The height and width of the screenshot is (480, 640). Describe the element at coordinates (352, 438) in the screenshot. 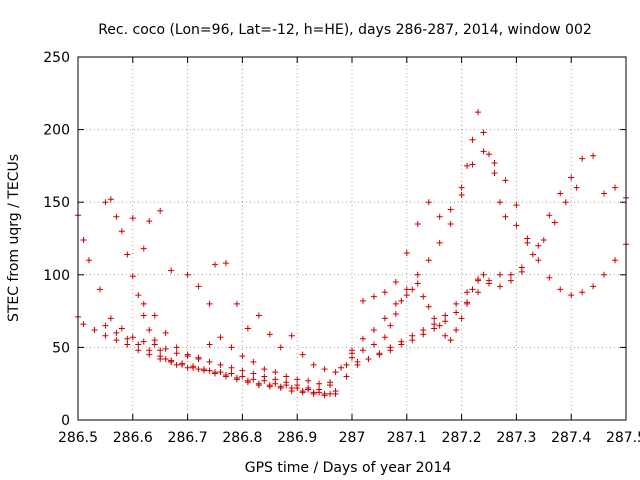

I see `x-tick-label: 287` at that location.